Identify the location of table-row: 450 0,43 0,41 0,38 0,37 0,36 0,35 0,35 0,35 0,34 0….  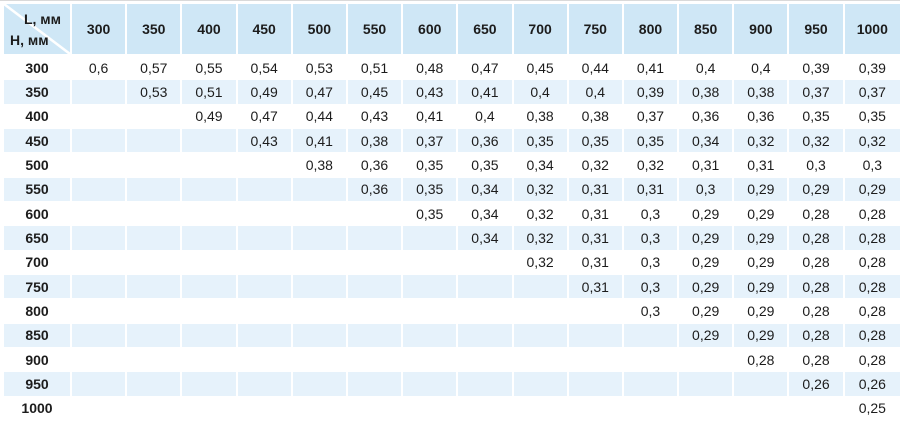
(452, 141).